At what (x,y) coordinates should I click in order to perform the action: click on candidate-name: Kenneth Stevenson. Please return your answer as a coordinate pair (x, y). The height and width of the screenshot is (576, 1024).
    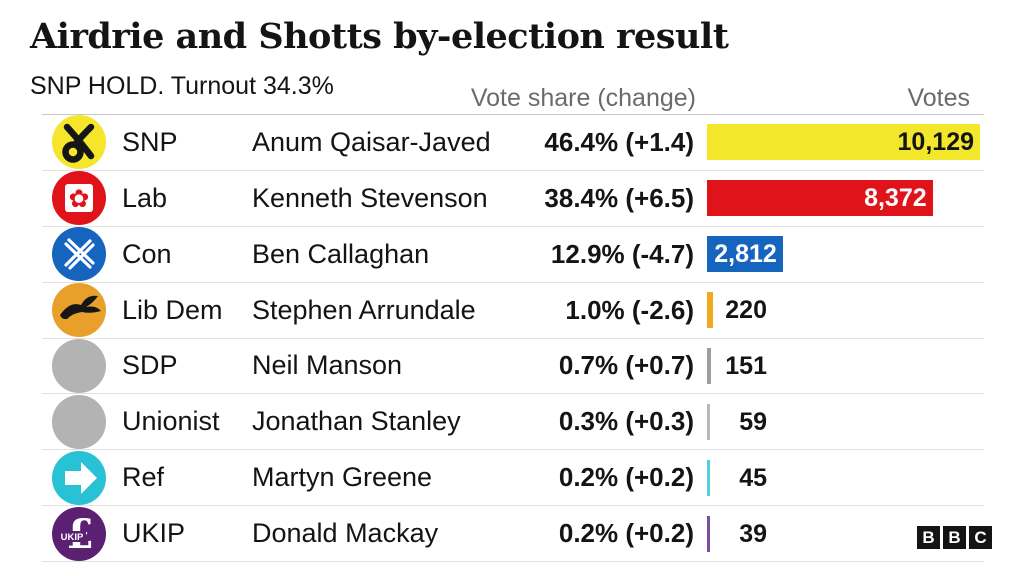
    Looking at the image, I should click on (370, 197).